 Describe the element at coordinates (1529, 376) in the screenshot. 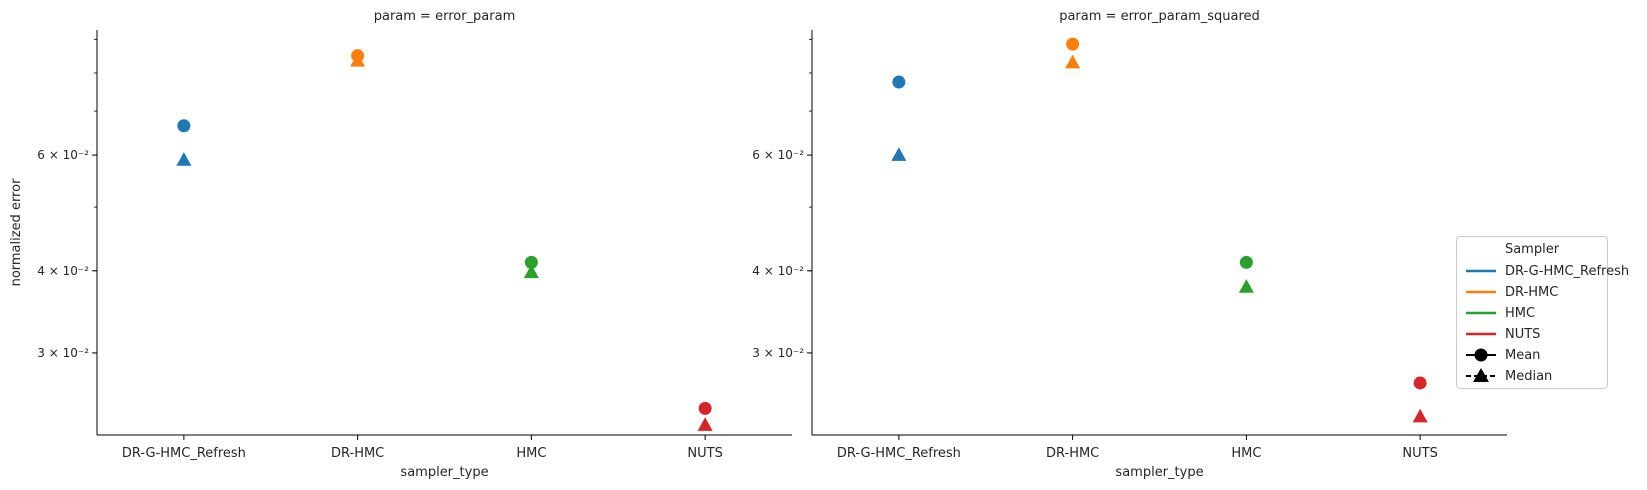

I see `legend-label: Median` at that location.